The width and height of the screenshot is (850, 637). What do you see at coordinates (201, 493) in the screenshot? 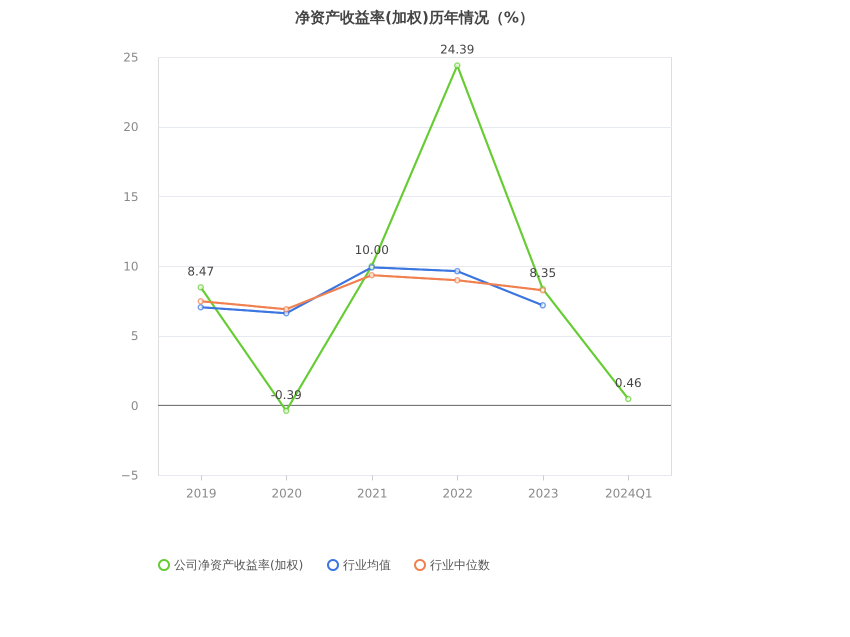
I see `x-tick-label: 2019` at bounding box center [201, 493].